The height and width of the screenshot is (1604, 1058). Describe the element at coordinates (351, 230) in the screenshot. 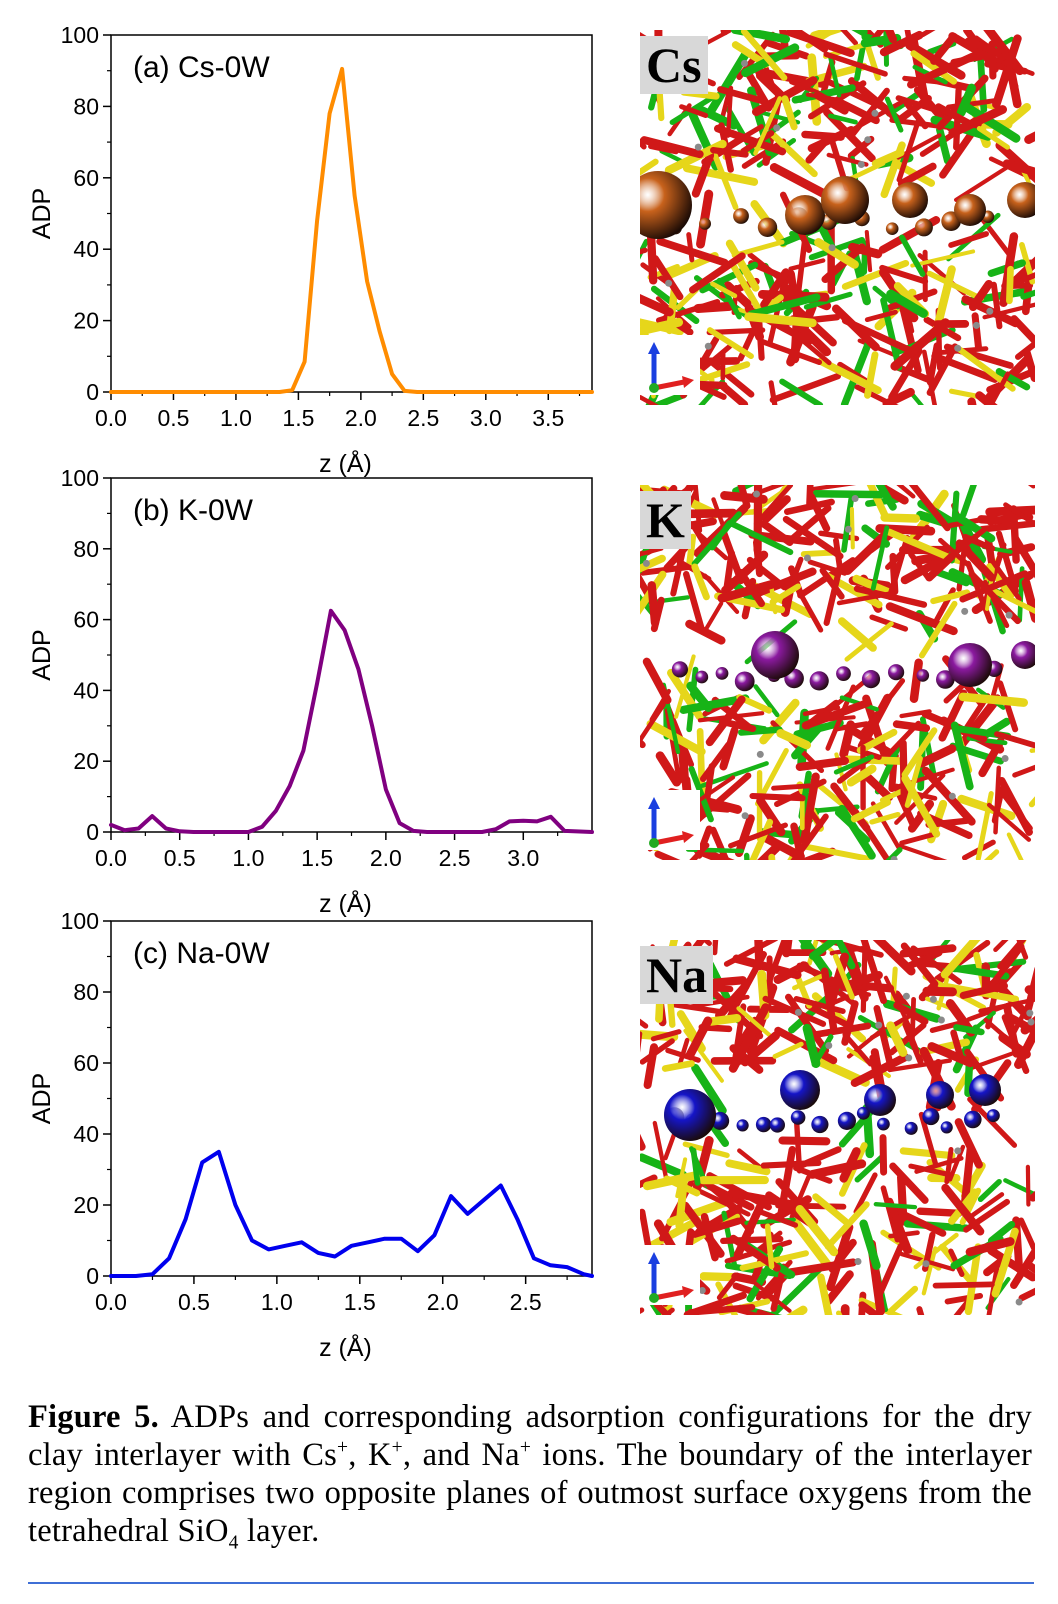

I see `series-line` at that location.